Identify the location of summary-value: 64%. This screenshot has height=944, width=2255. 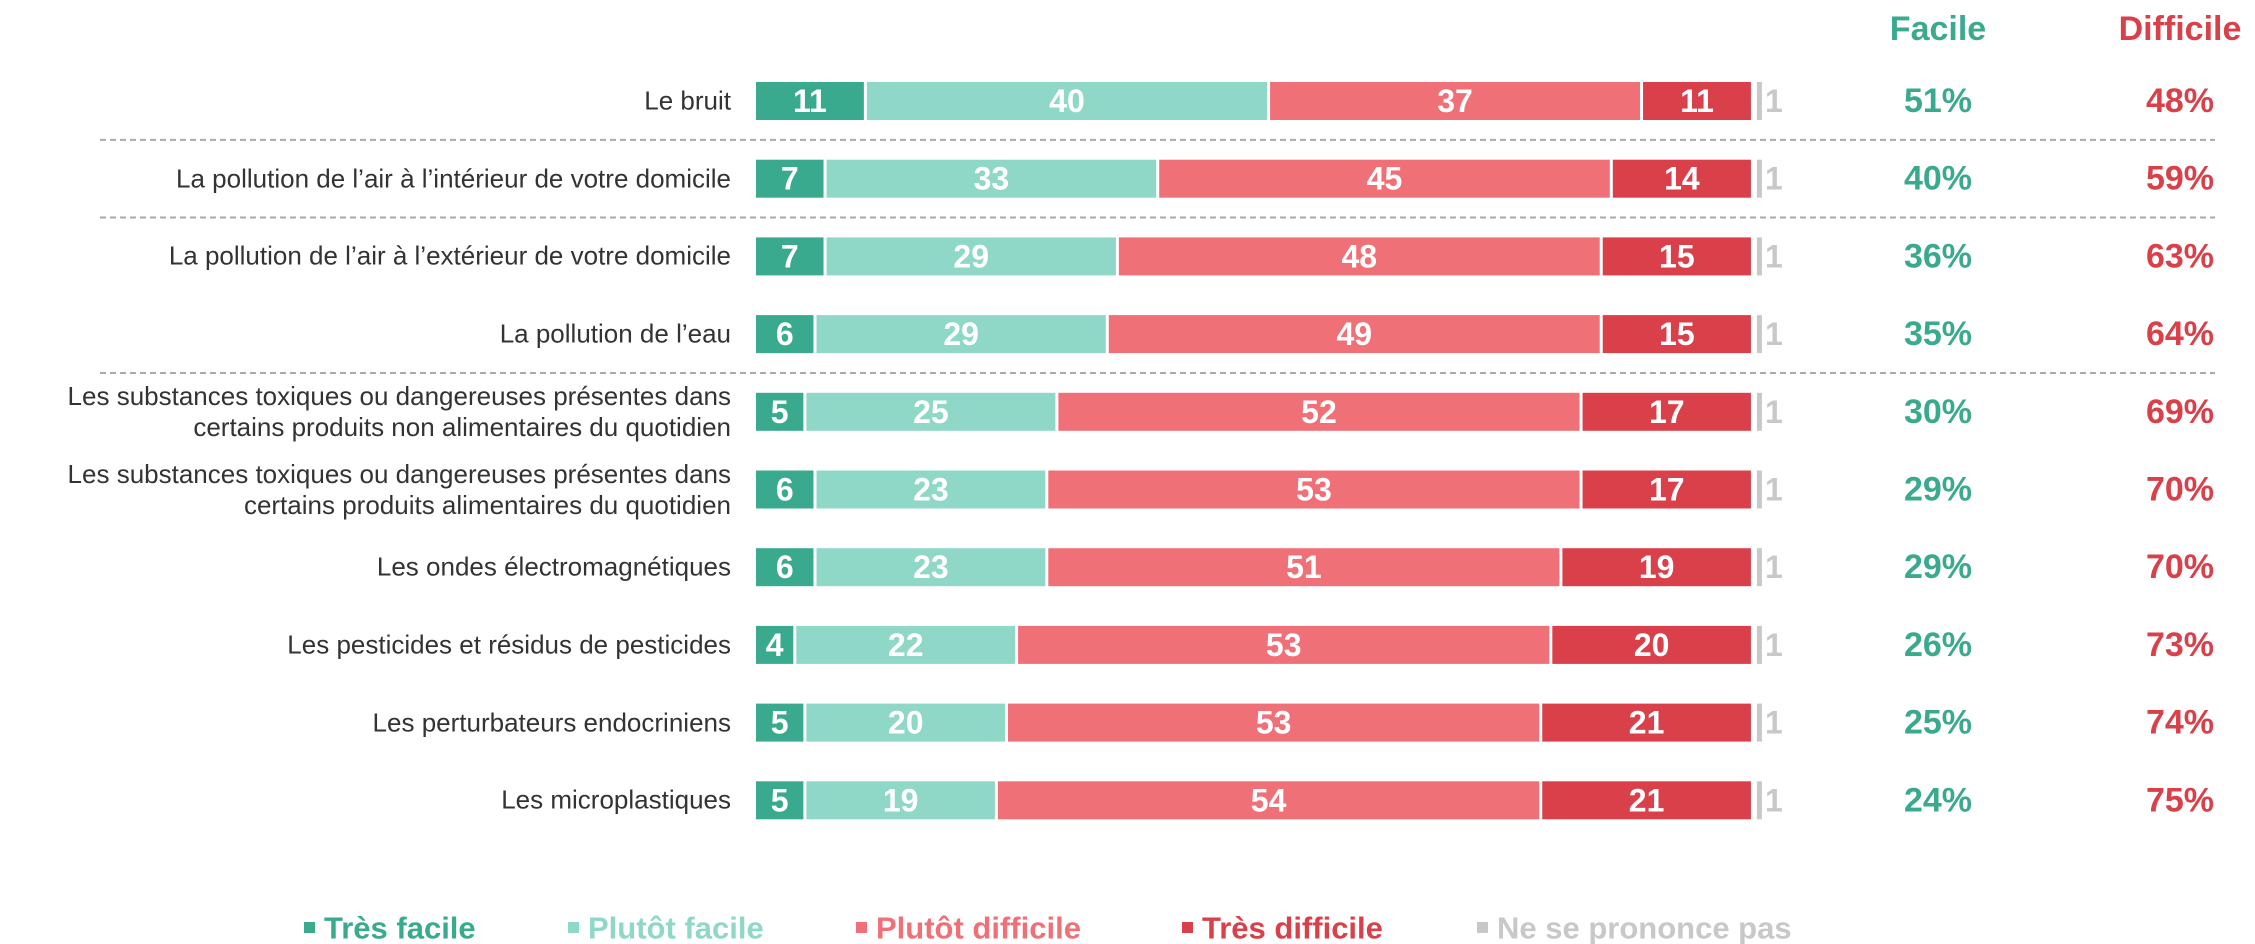
(2180, 334).